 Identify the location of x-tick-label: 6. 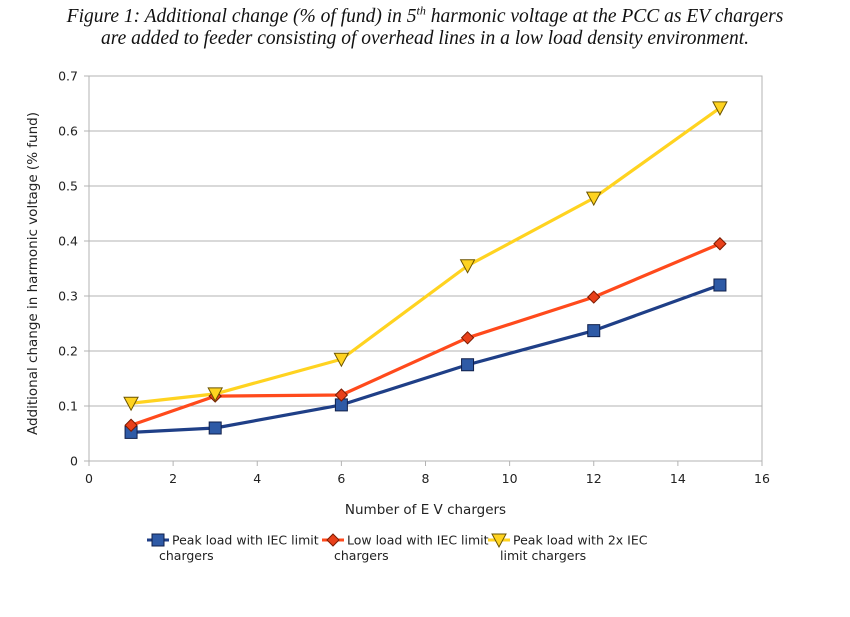
(341, 478).